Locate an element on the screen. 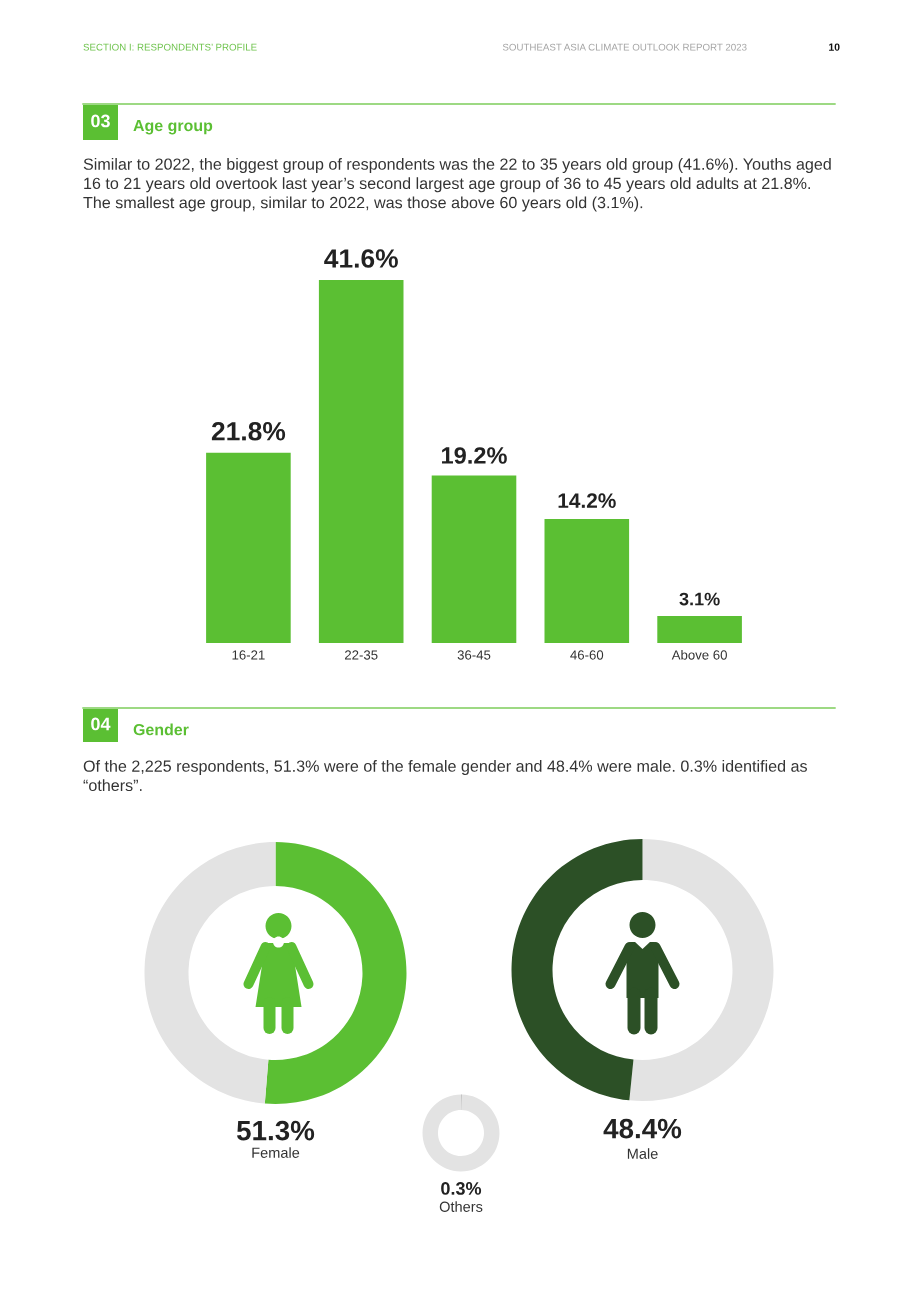 Image resolution: width=920 pixels, height=1302 pixels. text: 0.3% is located at coordinates (461, 1188).